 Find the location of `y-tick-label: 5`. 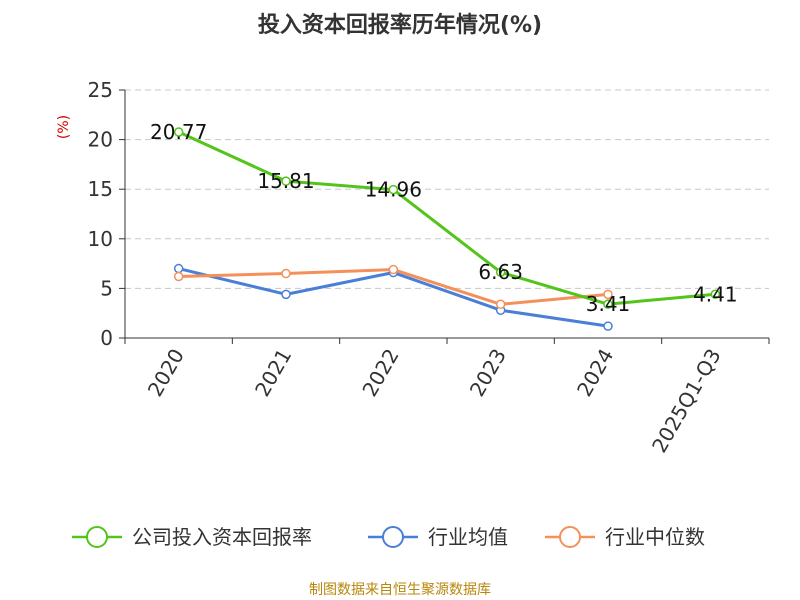

y-tick-label: 5 is located at coordinates (106, 288).